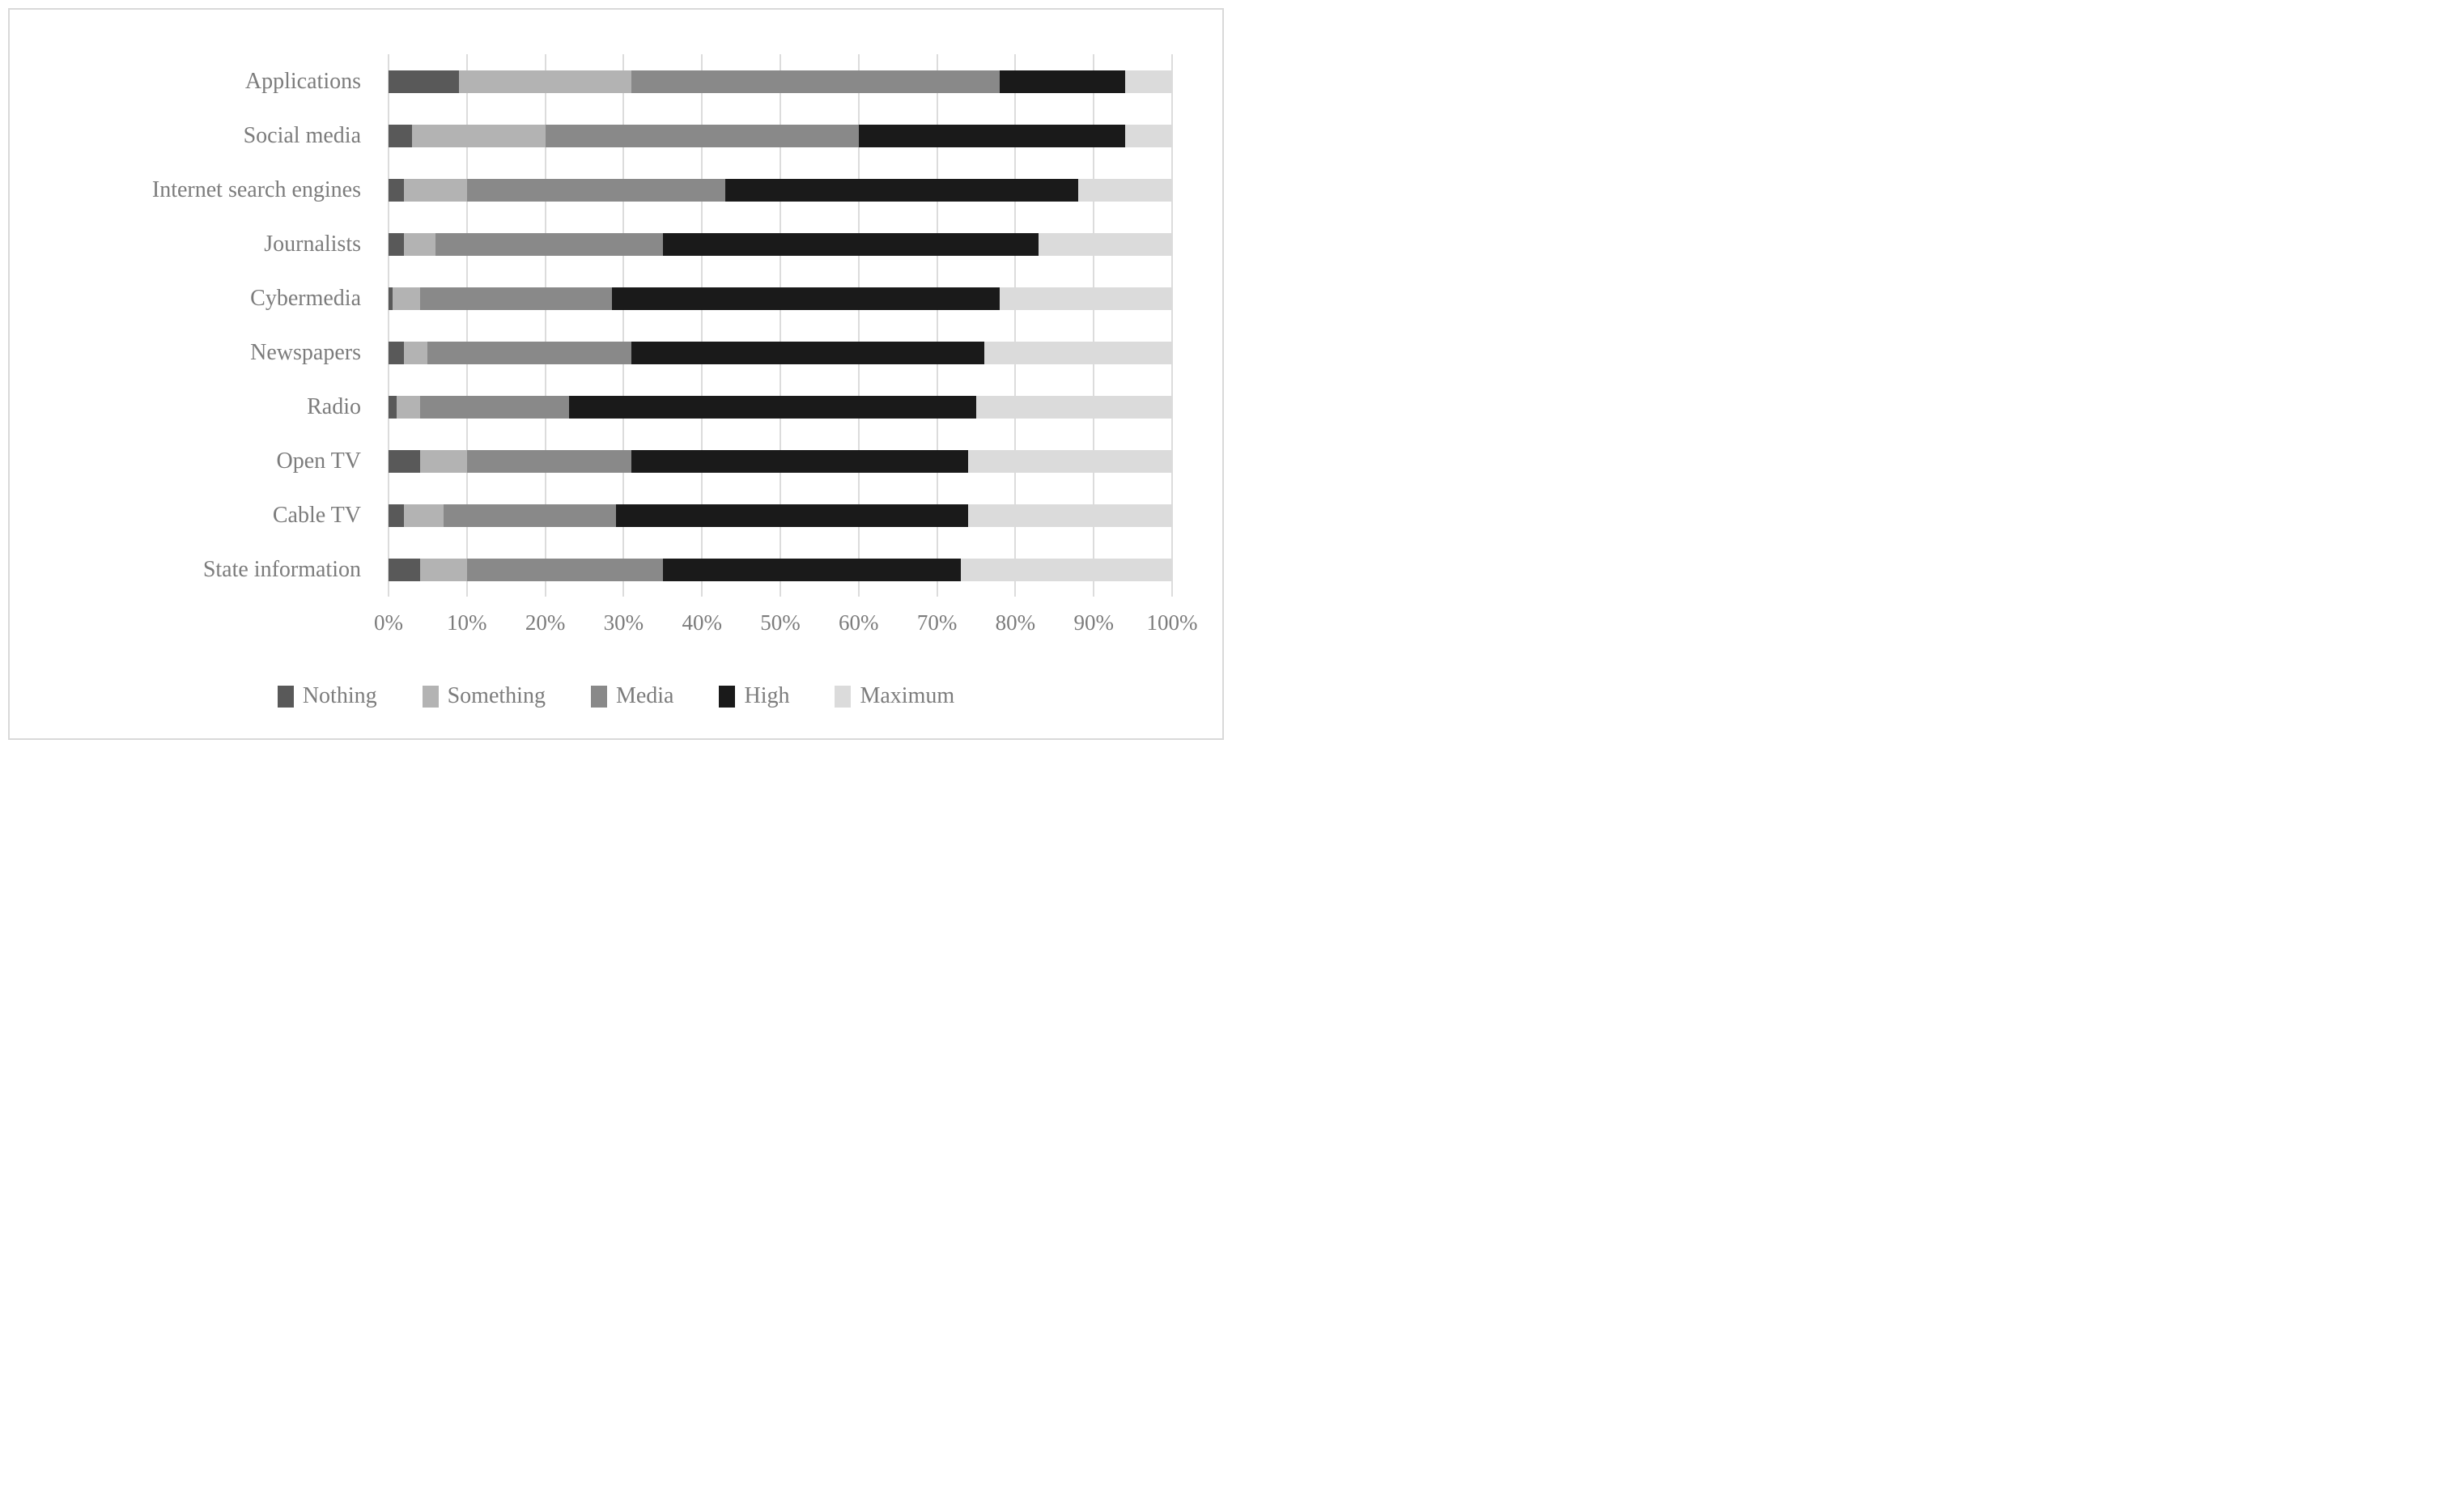  I want to click on legend-item-high: High, so click(754, 696).